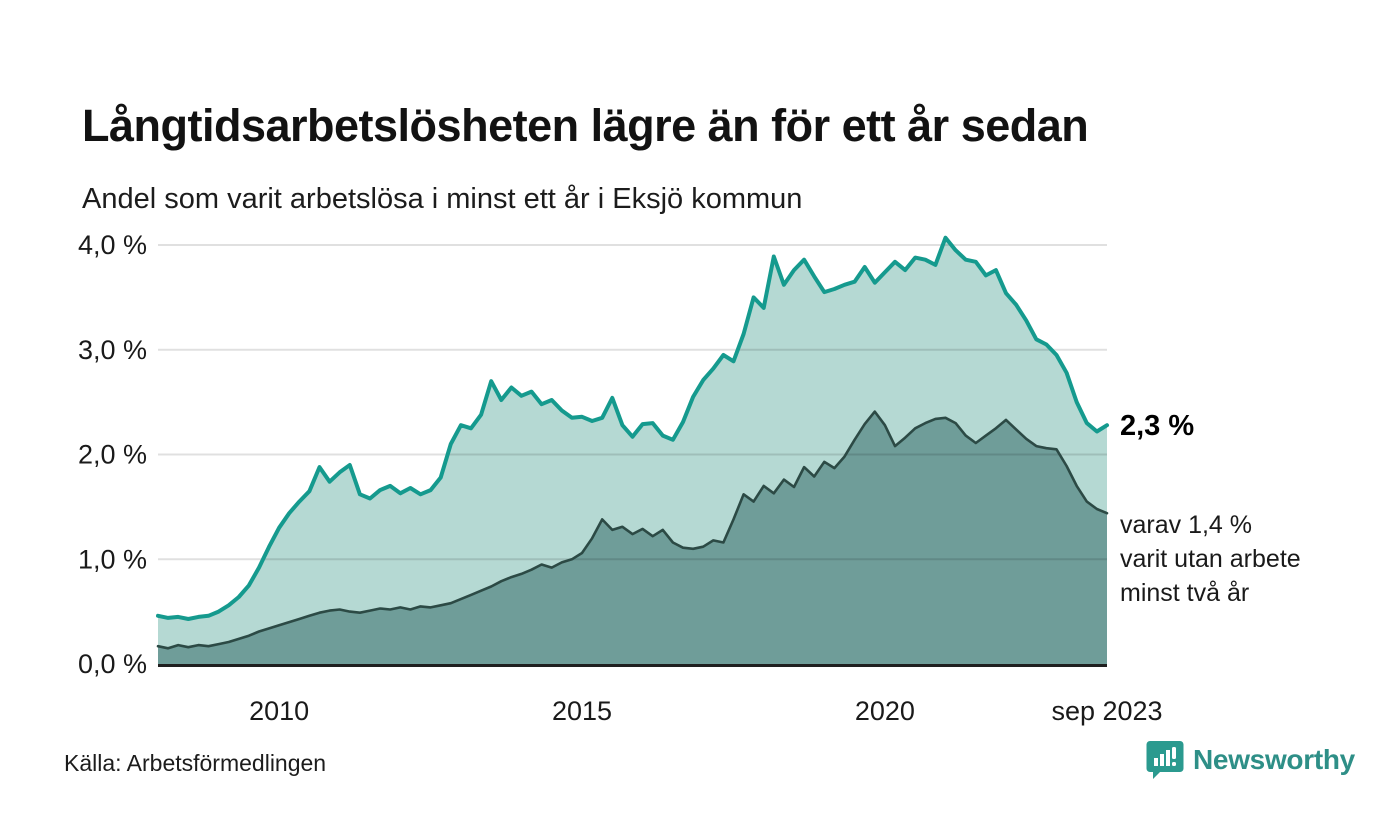  I want to click on y-tick-label: 3,0 %, so click(112, 350).